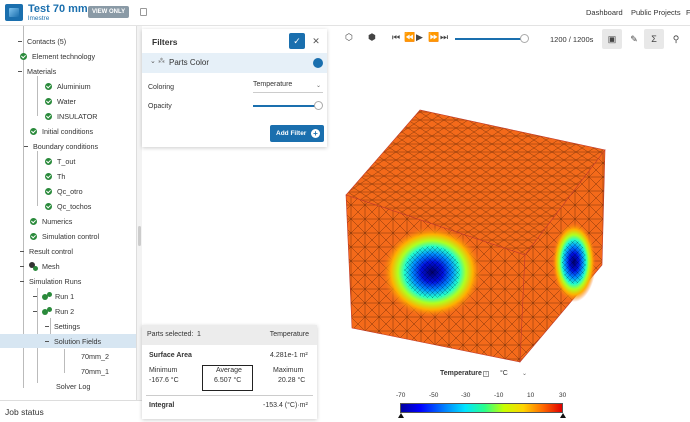 The image size is (690, 422). What do you see at coordinates (434, 37) in the screenshot?
I see `step-forward-icon: ⏩` at bounding box center [434, 37].